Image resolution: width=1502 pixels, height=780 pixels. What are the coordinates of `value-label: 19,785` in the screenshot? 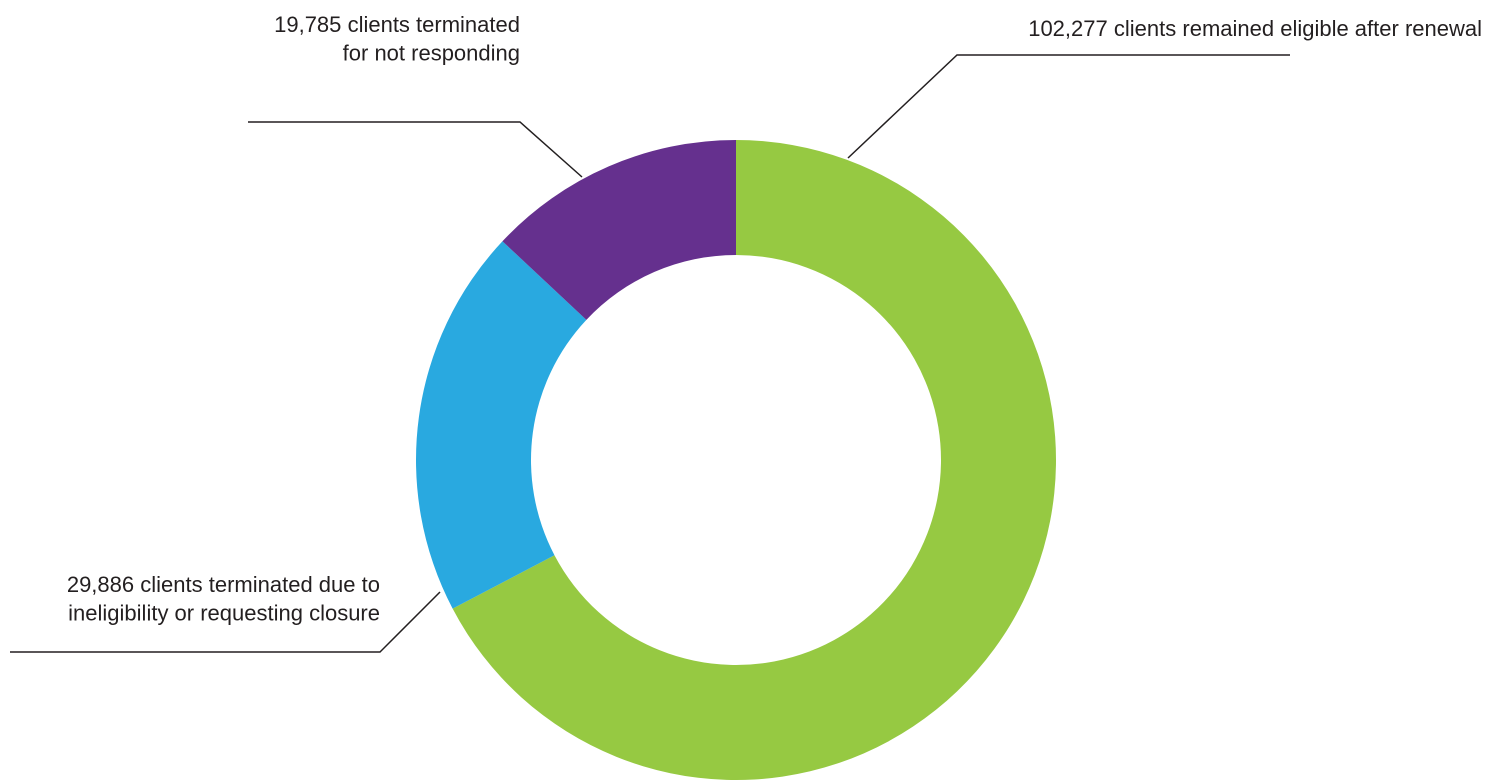 It's located at (307, 24).